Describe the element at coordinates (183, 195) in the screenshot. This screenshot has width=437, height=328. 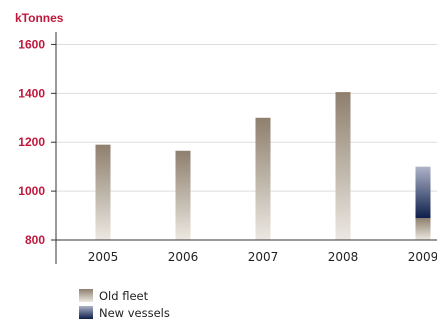
I see `bar-old-fleet-2006` at that location.